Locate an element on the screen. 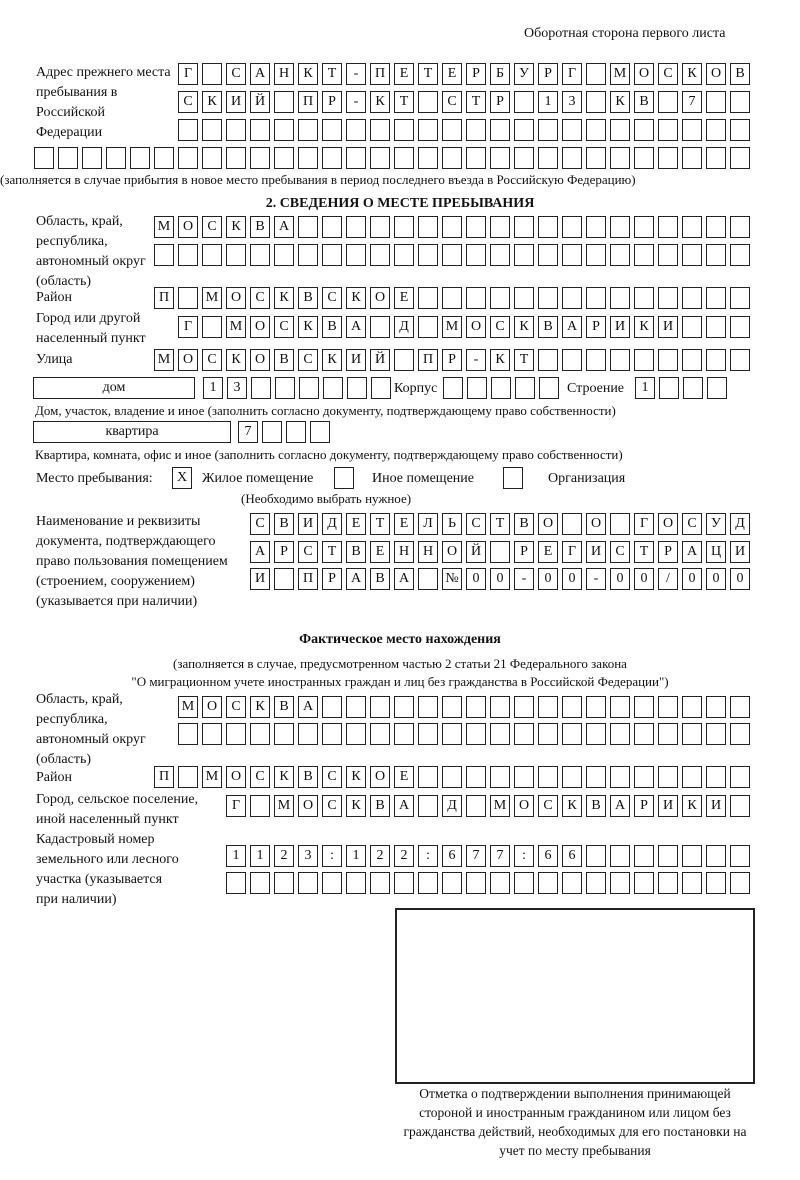  char-cell: Ц is located at coordinates (716, 552).